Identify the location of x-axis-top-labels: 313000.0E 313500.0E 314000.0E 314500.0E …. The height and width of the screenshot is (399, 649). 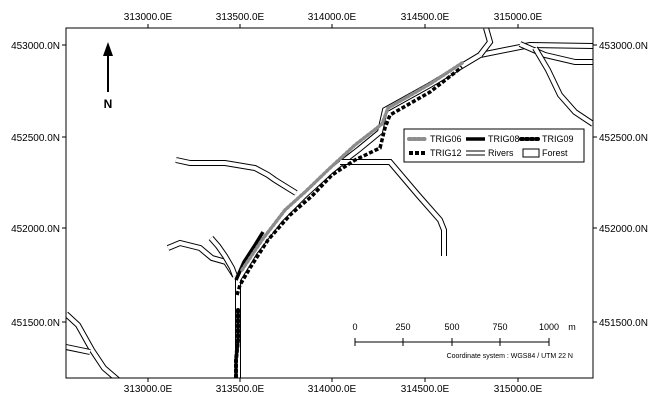
(333, 17).